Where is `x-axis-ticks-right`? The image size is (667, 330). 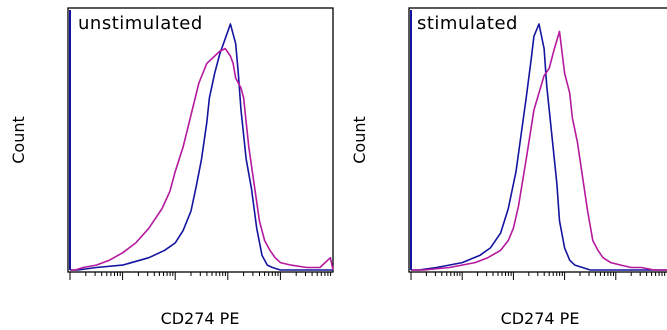 x-axis-ticks-right is located at coordinates (538, 276).